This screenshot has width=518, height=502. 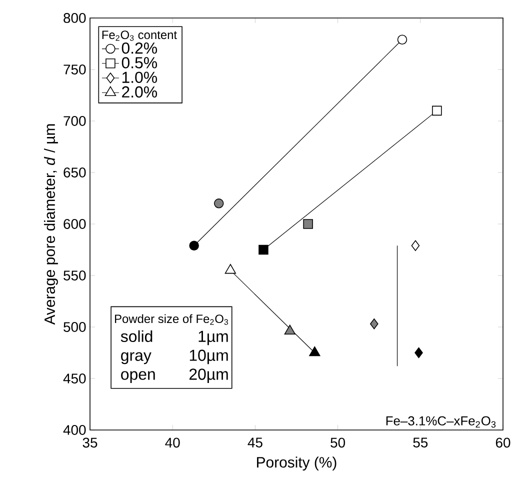 What do you see at coordinates (75, 224) in the screenshot?
I see `y-tick-label: 600` at bounding box center [75, 224].